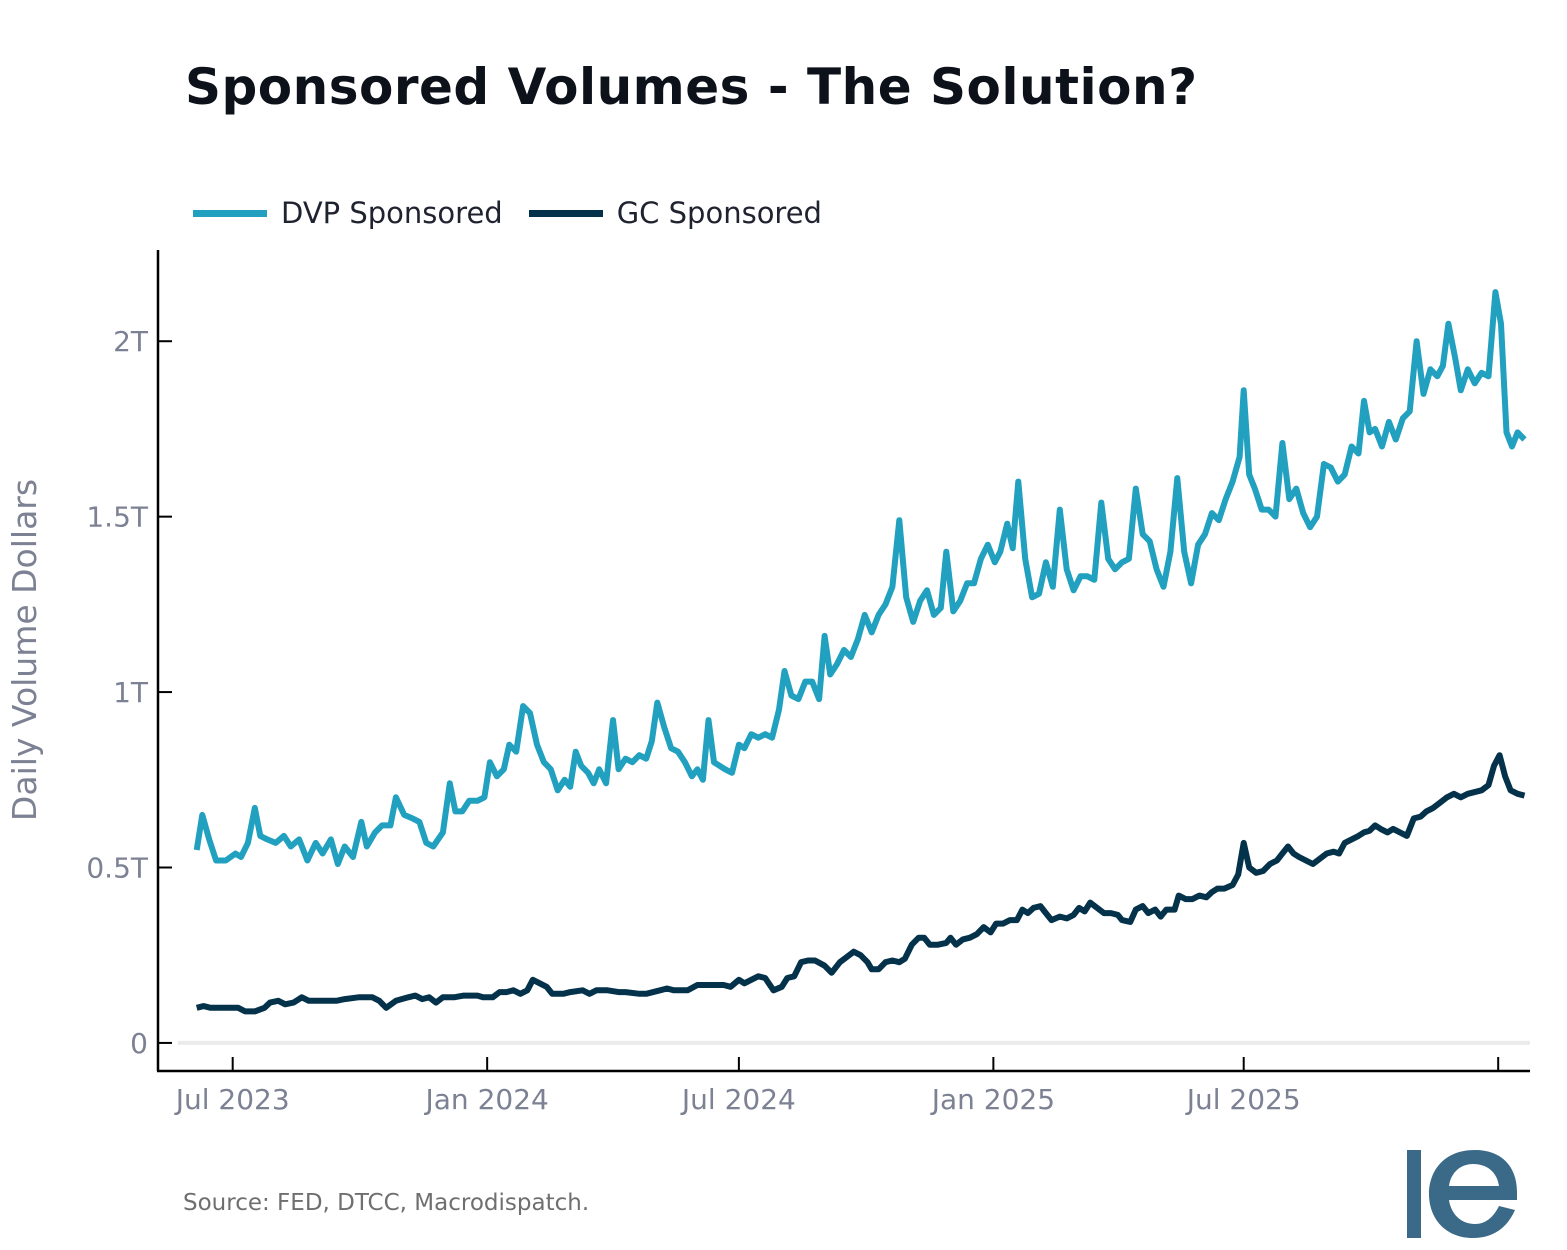 The height and width of the screenshot is (1250, 1567). What do you see at coordinates (230, 213) in the screenshot?
I see `legend-swatch-dvp` at bounding box center [230, 213].